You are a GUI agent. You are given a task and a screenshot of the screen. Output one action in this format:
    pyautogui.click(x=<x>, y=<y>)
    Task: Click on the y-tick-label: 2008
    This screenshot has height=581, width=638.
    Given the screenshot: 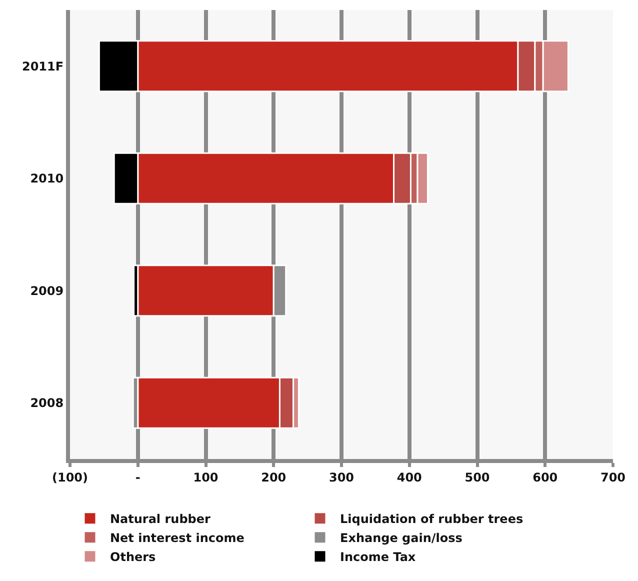 What is the action you would take?
    pyautogui.click(x=47, y=403)
    